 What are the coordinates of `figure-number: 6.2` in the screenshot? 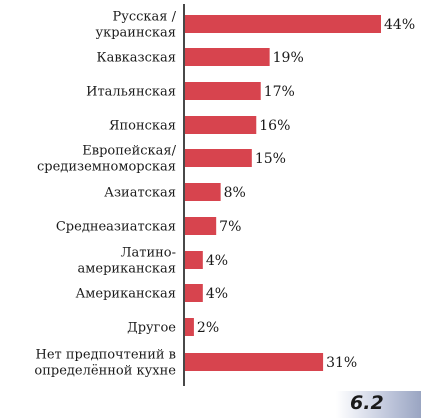 It's located at (367, 403).